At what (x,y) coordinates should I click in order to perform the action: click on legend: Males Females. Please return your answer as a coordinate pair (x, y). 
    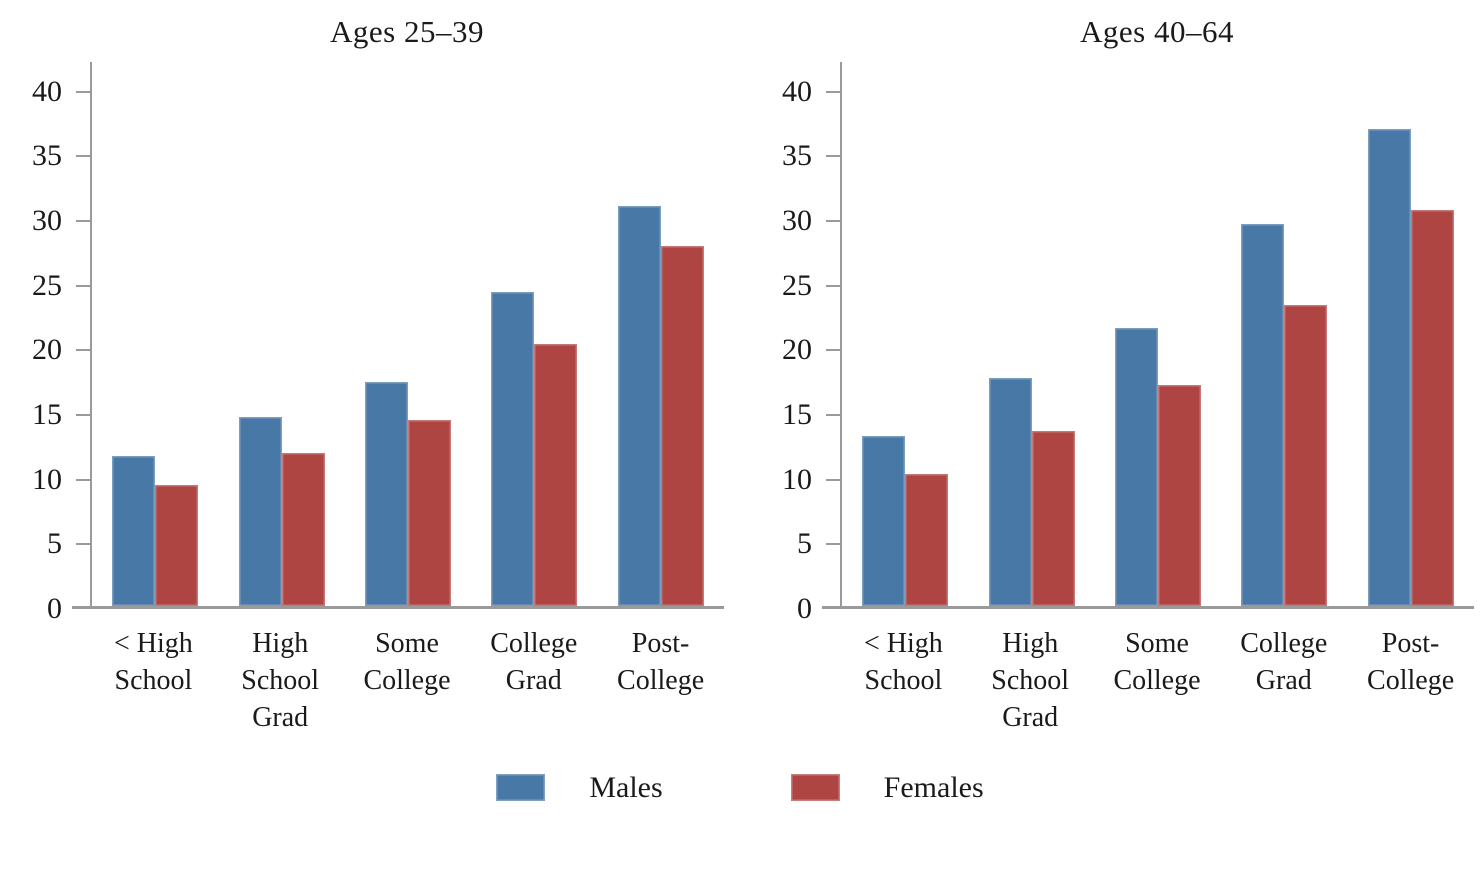
    Looking at the image, I should click on (740, 788).